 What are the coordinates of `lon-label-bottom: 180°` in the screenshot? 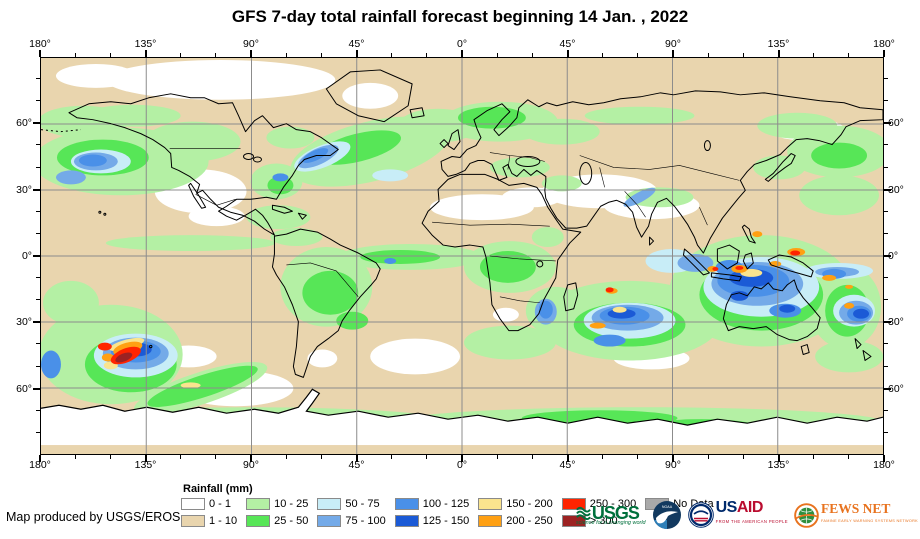 It's located at (40, 465).